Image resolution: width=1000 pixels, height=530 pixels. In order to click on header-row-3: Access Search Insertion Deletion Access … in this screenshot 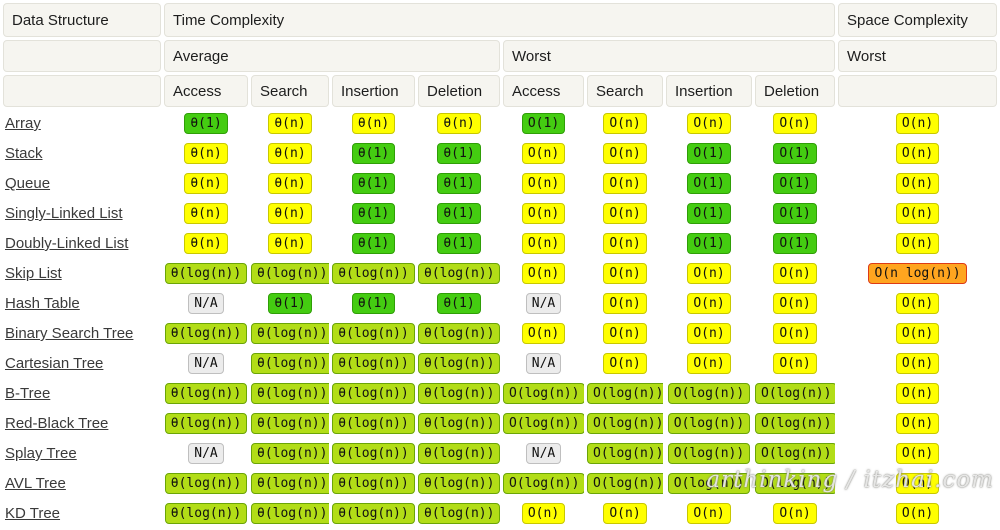, I will do `click(500, 91)`.